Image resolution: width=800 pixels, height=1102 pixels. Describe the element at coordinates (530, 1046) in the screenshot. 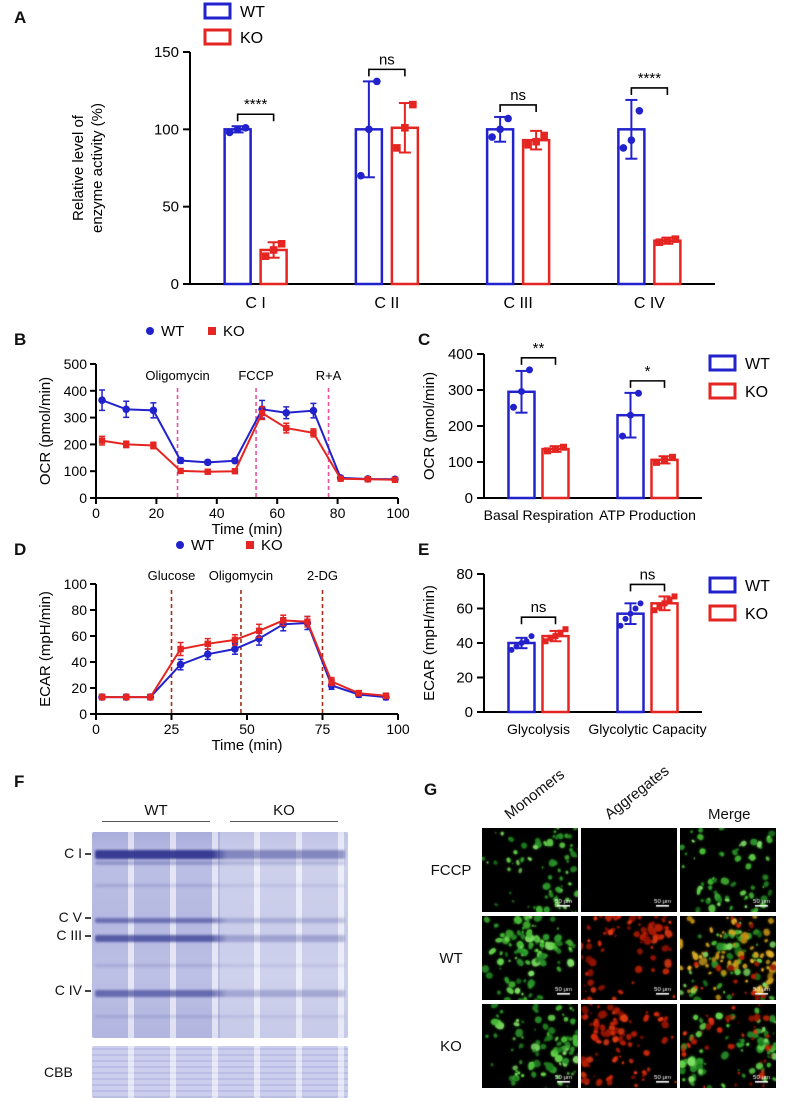

I see `microscopy-image-ko-monomers` at that location.